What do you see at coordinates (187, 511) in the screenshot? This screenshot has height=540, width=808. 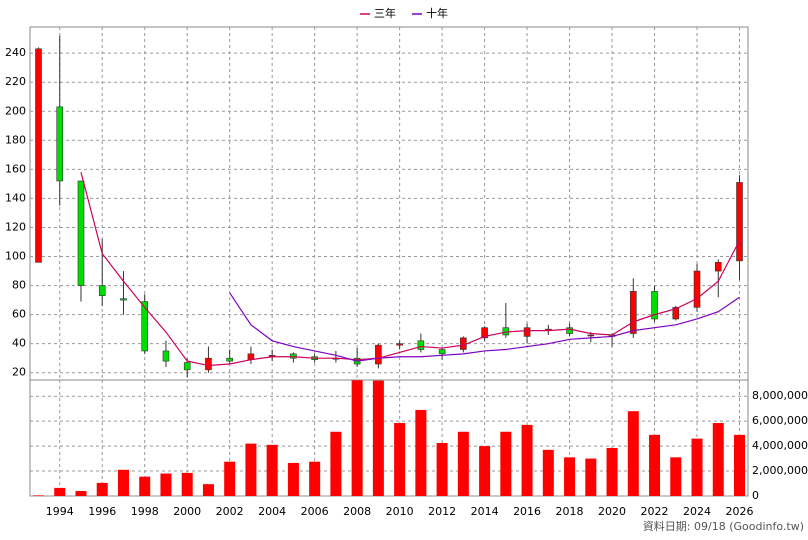 I see `x-tick-label: 2000` at bounding box center [187, 511].